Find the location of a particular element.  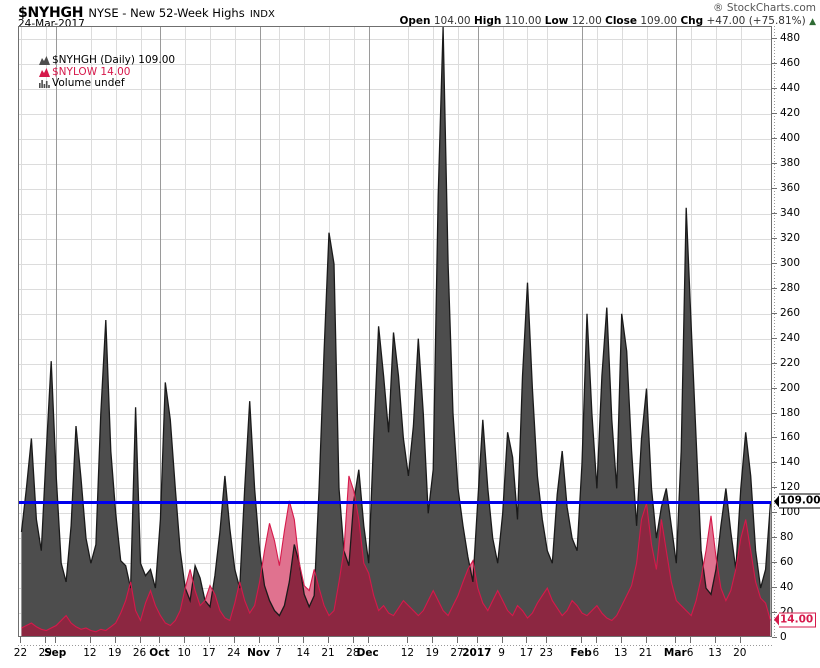

y-axis-tick-label: 480 is located at coordinates (790, 38).